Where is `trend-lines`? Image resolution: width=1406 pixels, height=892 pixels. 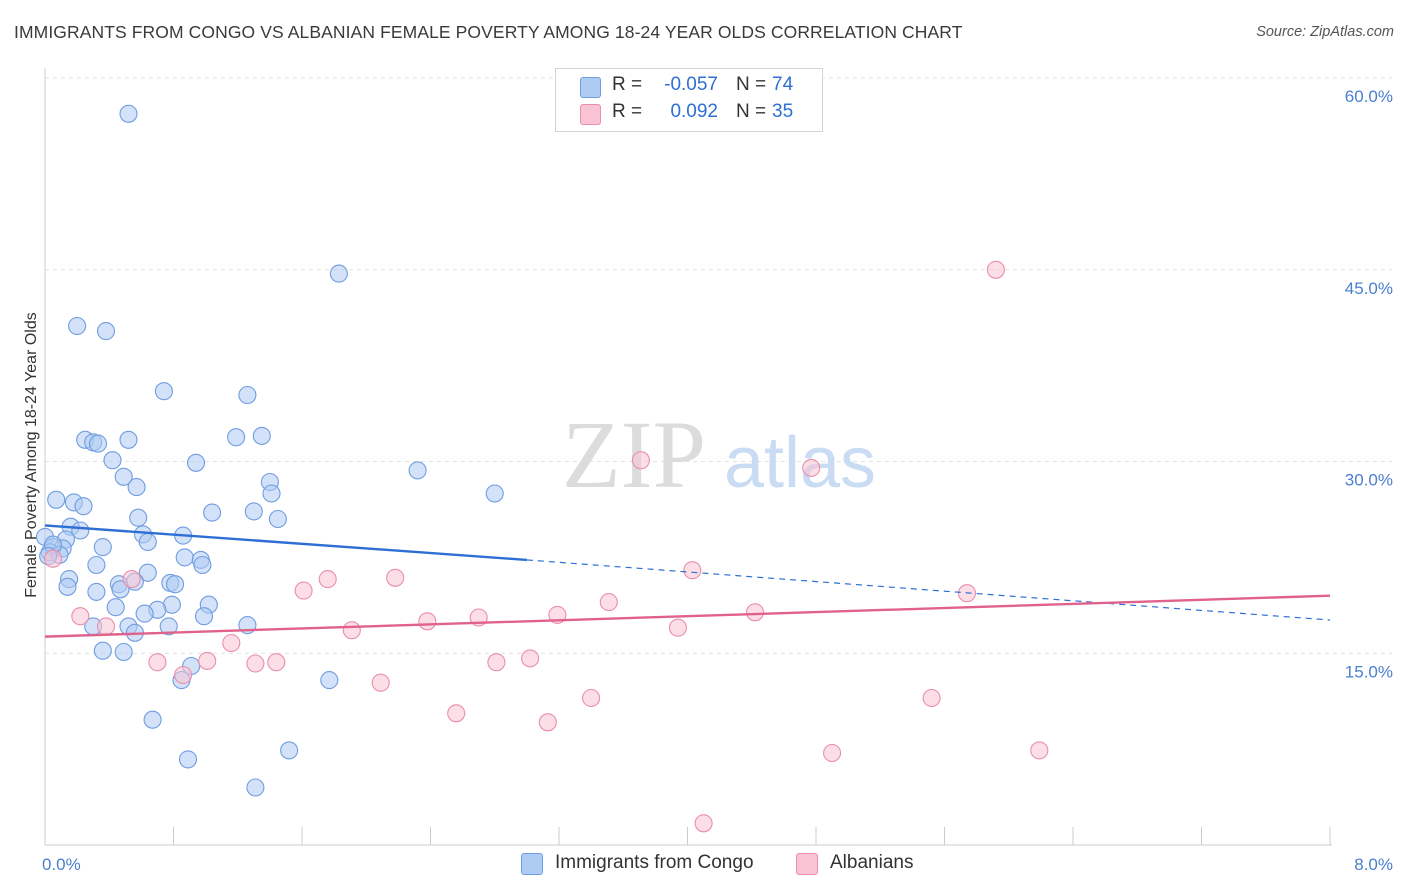
trend-lines is located at coordinates (687, 581).